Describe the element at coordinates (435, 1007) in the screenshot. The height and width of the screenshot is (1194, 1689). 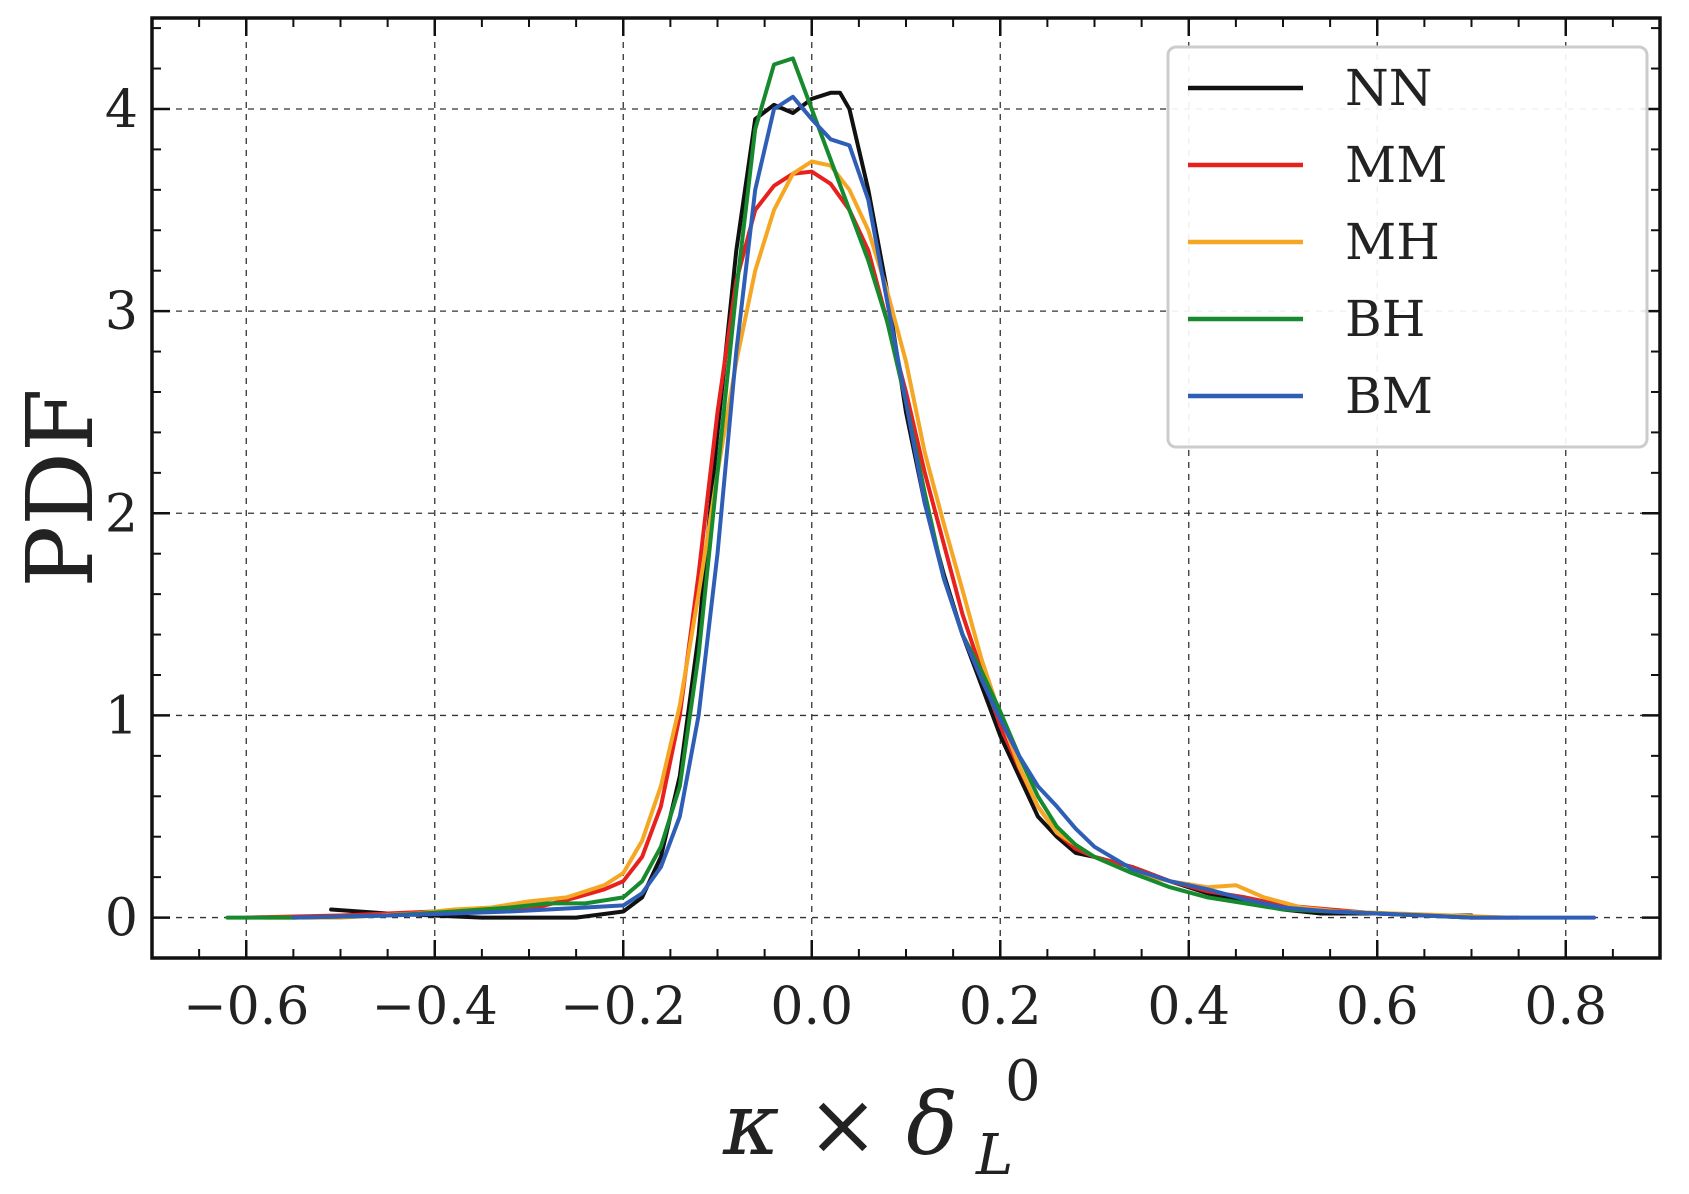
I see `x-tick-label: −0.4` at that location.